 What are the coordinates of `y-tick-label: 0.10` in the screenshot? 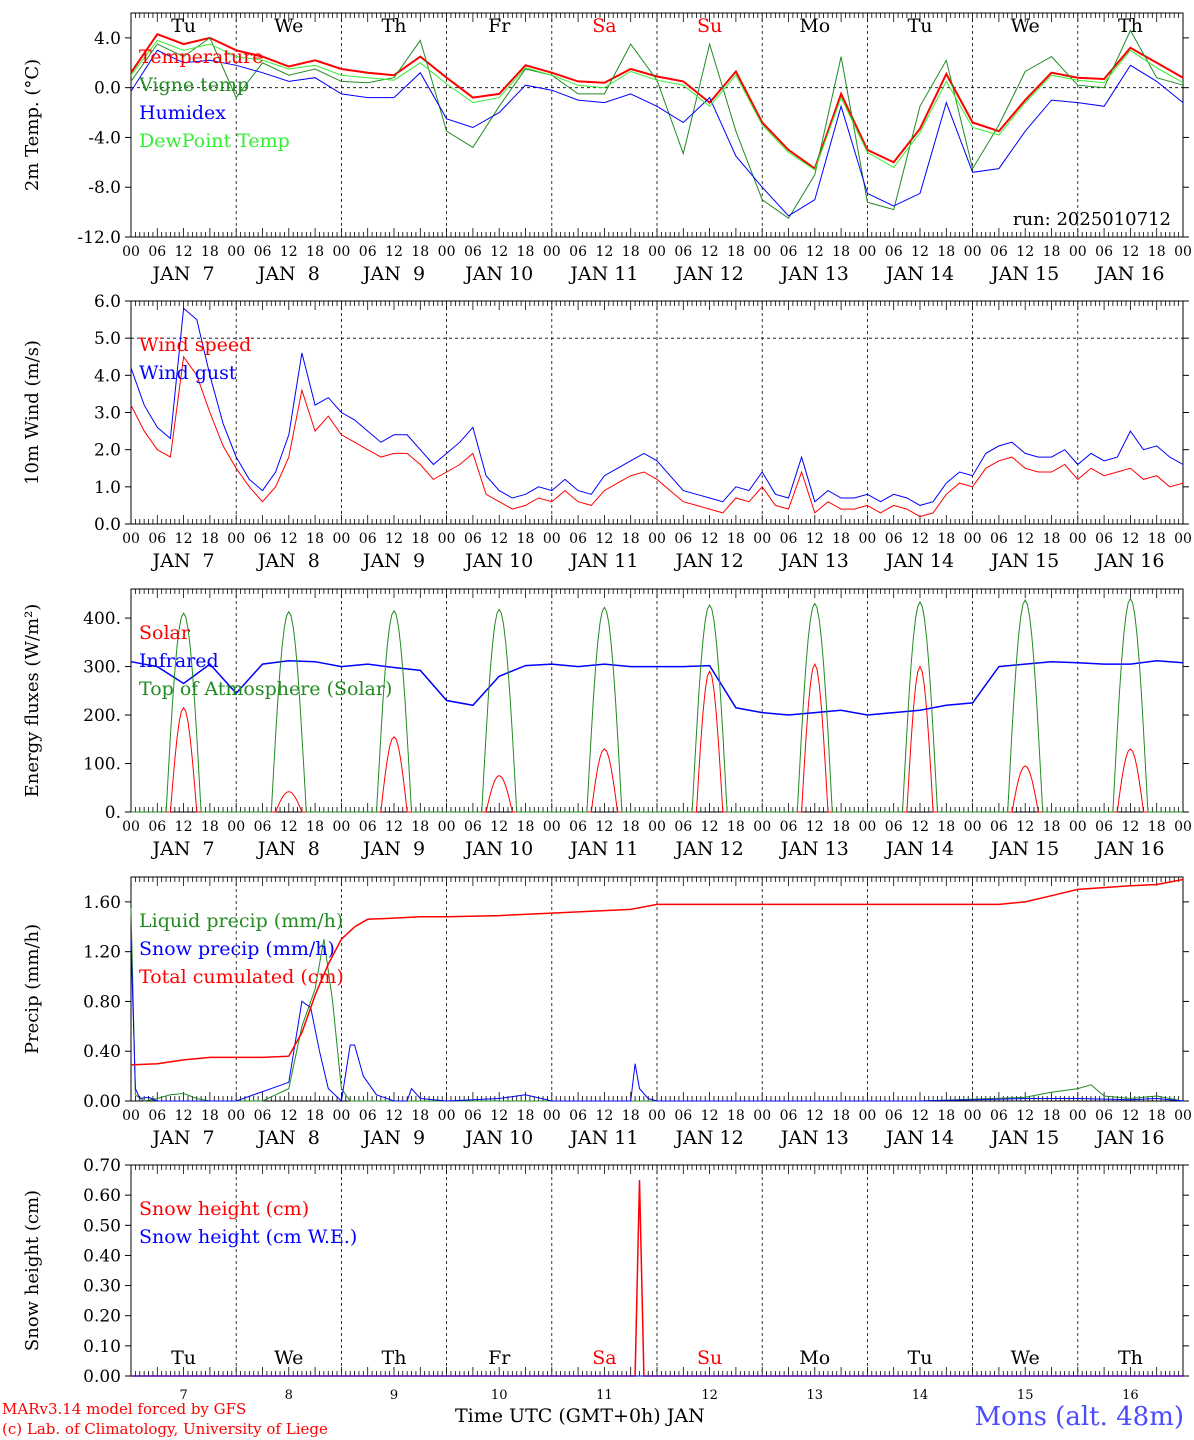 It's located at (102, 1347).